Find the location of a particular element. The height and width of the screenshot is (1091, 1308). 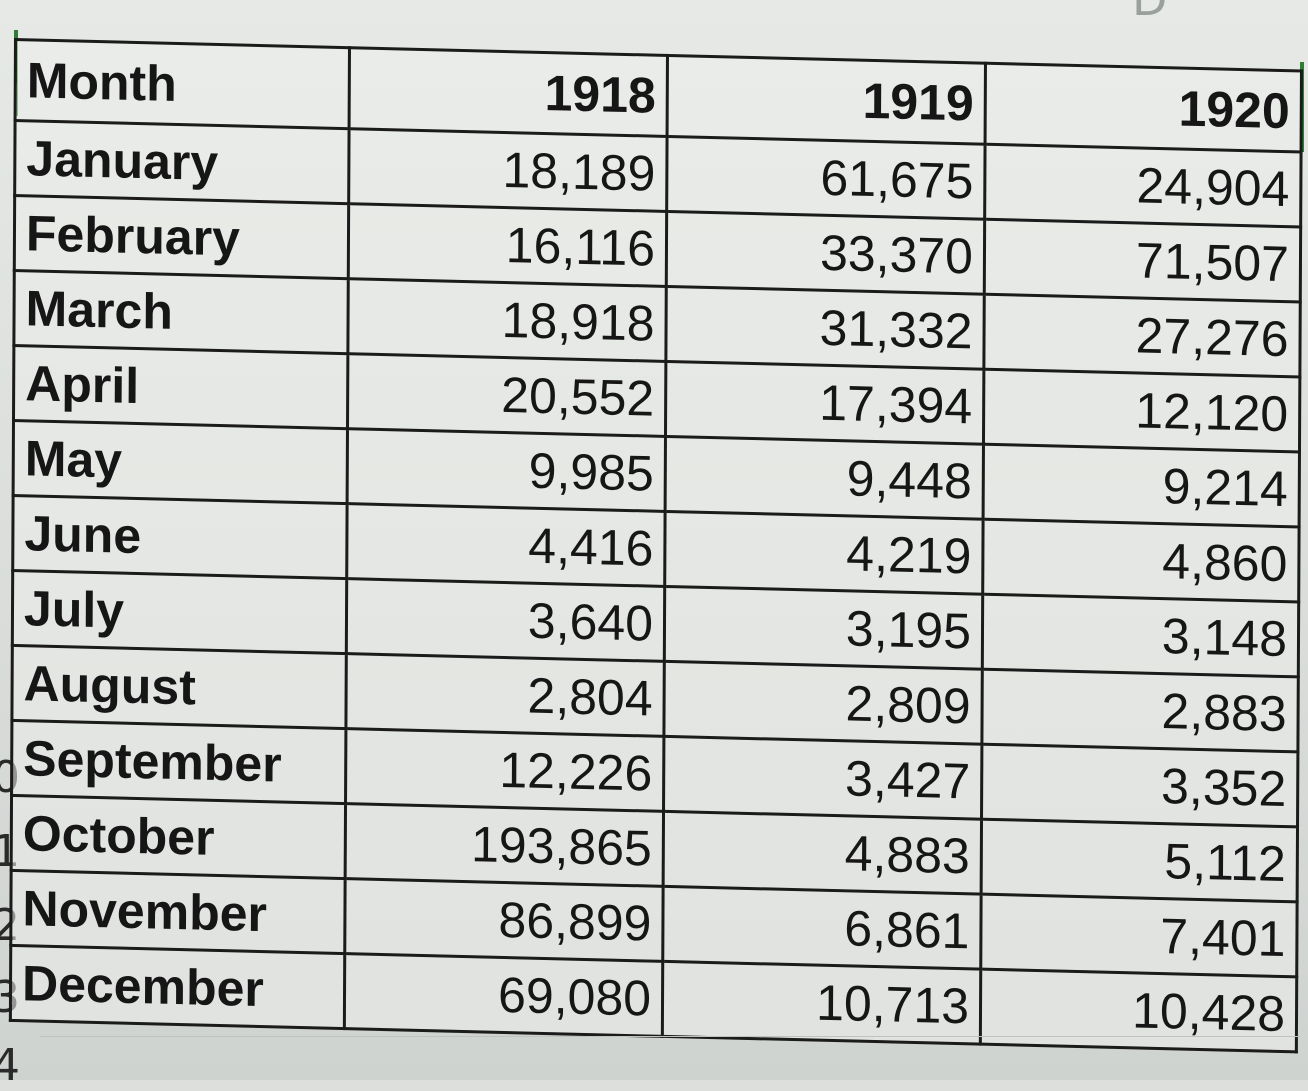

empty-row is located at coordinates (670, 1058).